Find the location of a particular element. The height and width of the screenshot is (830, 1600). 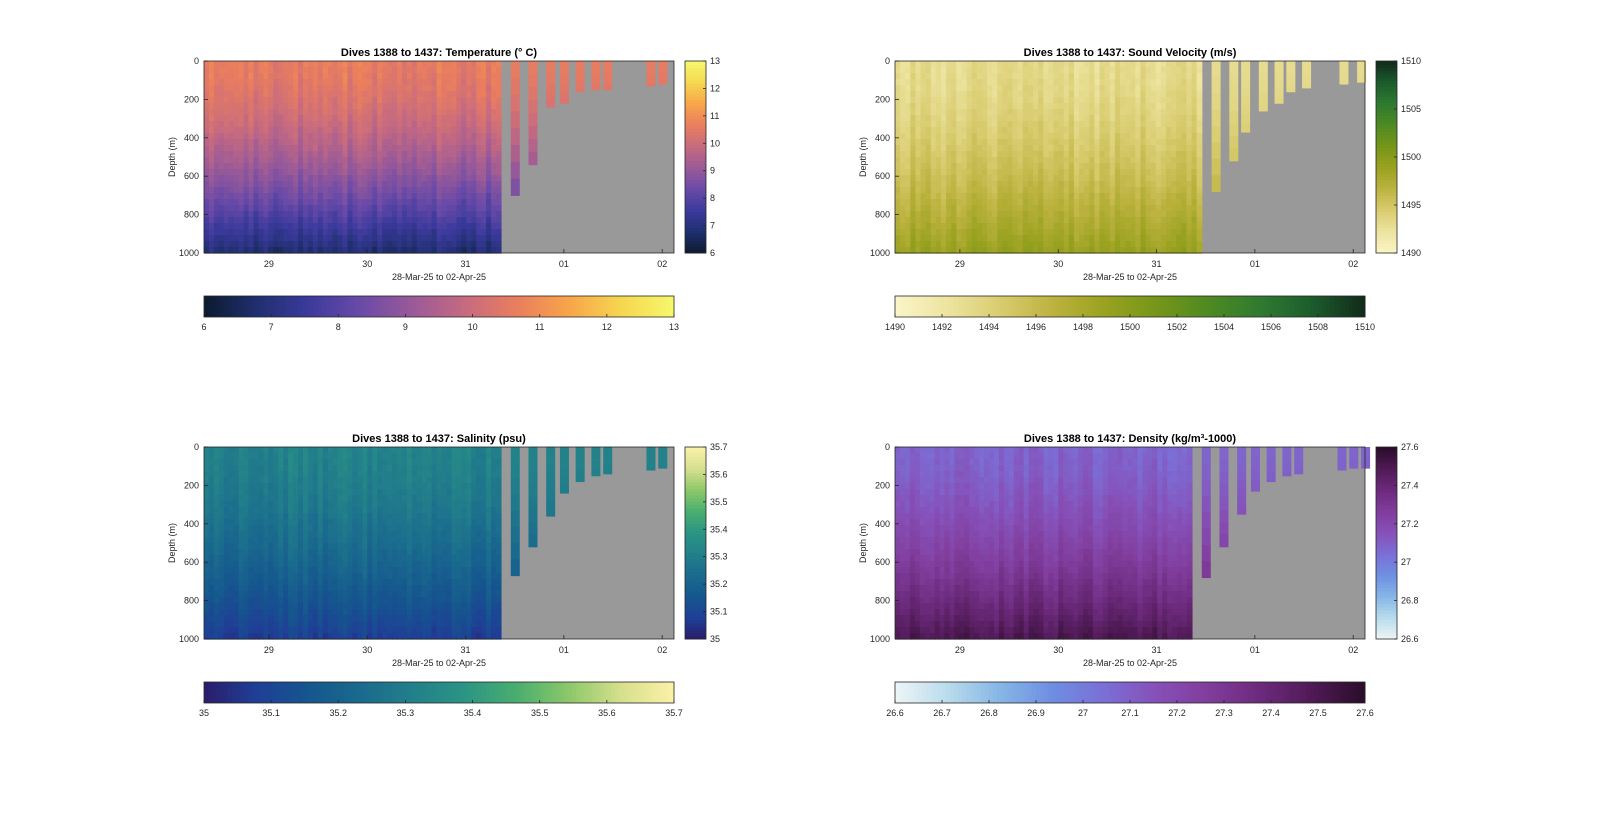

colorbar-tick-label: 7 is located at coordinates (712, 226).